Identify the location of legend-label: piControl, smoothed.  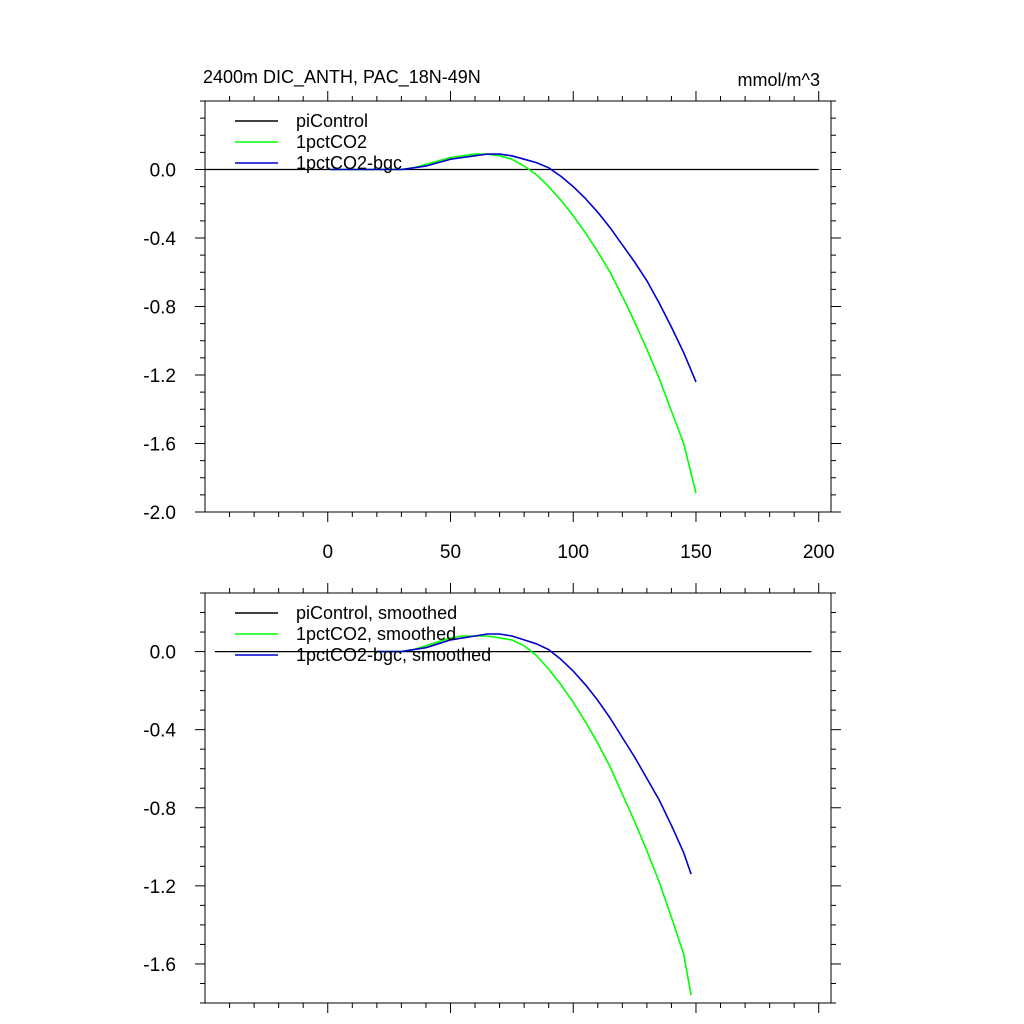
(376, 613).